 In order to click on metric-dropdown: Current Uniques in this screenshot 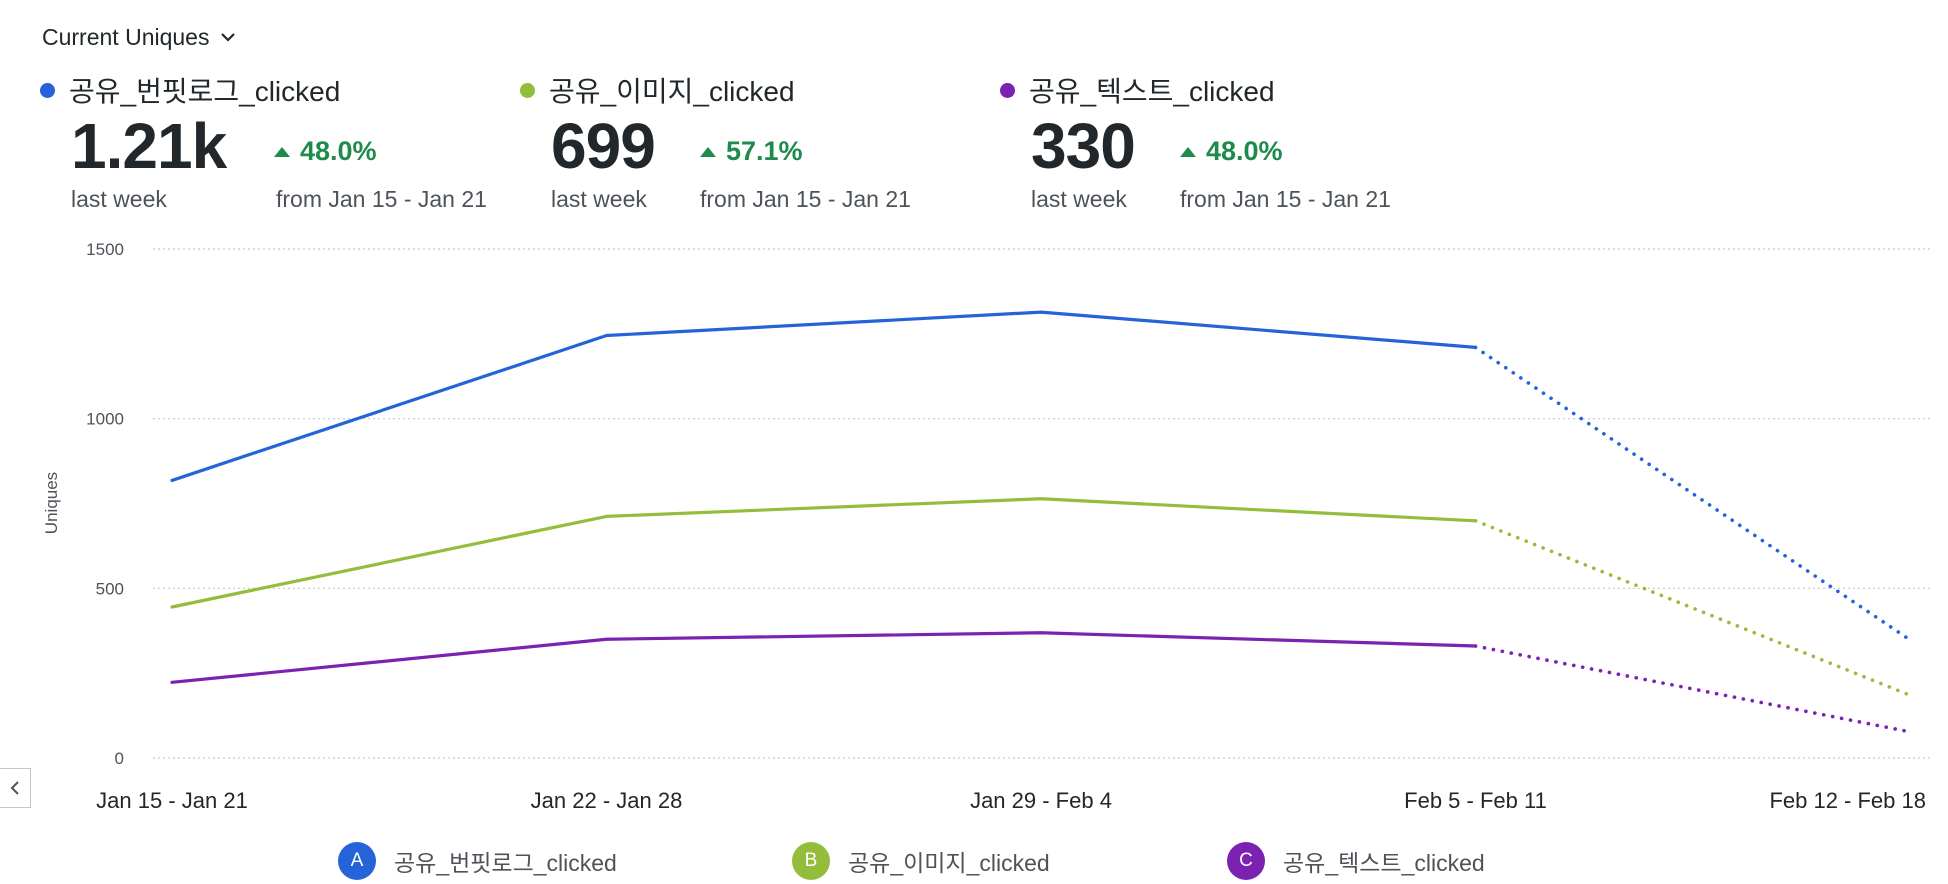, I will do `click(139, 37)`.